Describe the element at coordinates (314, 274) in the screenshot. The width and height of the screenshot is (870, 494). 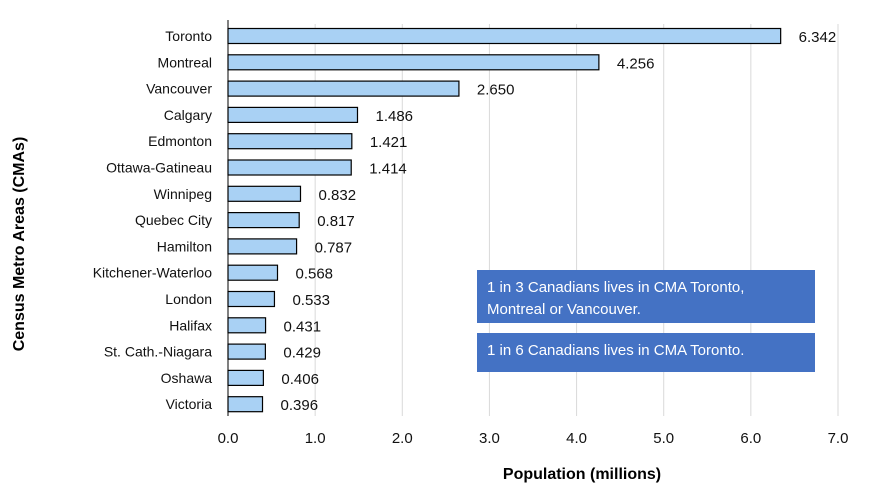
I see `data-label: 0.568` at that location.